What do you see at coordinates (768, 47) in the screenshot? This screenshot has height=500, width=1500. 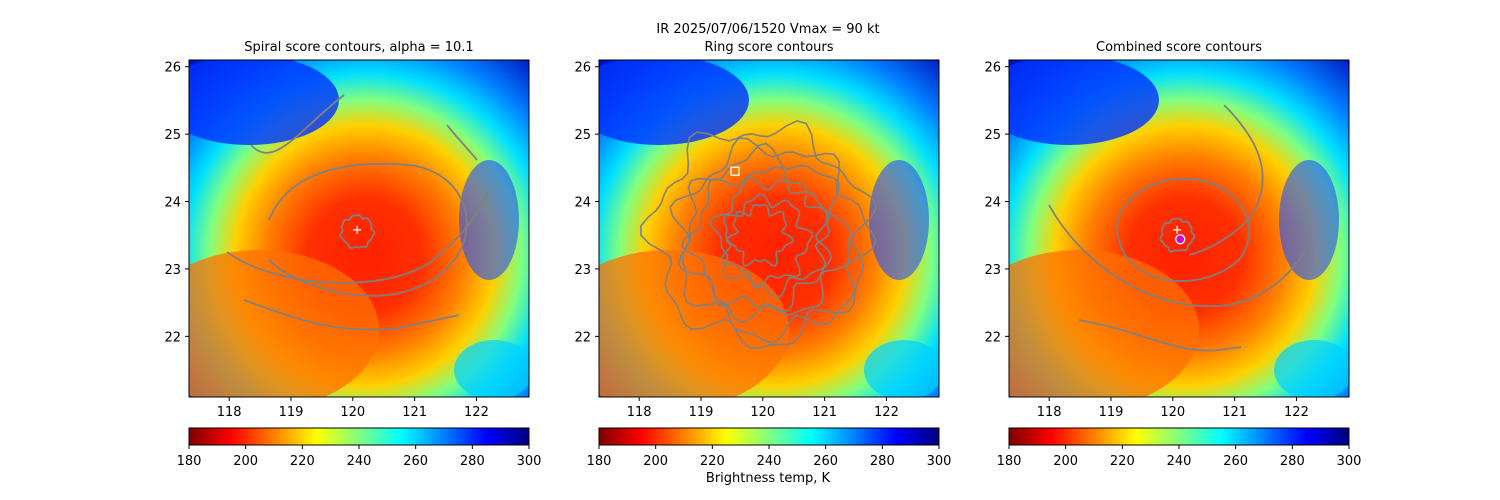 I see `panel-title: Ring score contours` at bounding box center [768, 47].